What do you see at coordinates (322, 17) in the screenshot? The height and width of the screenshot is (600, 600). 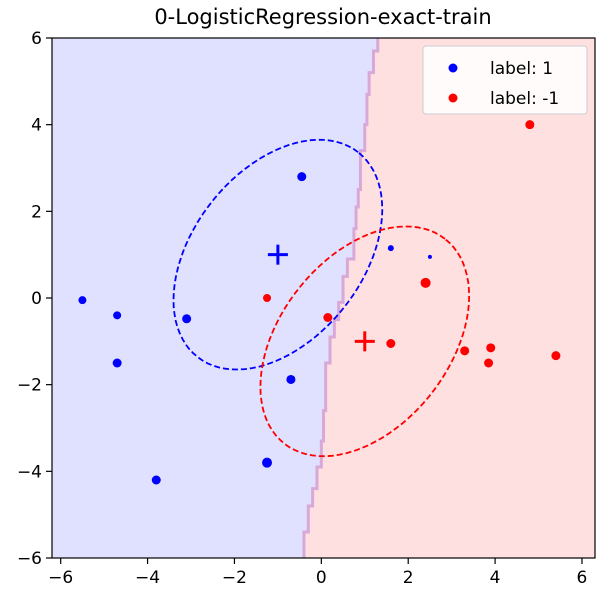 I see `chart-title: 0-LogisticRegression-exact-train` at bounding box center [322, 17].